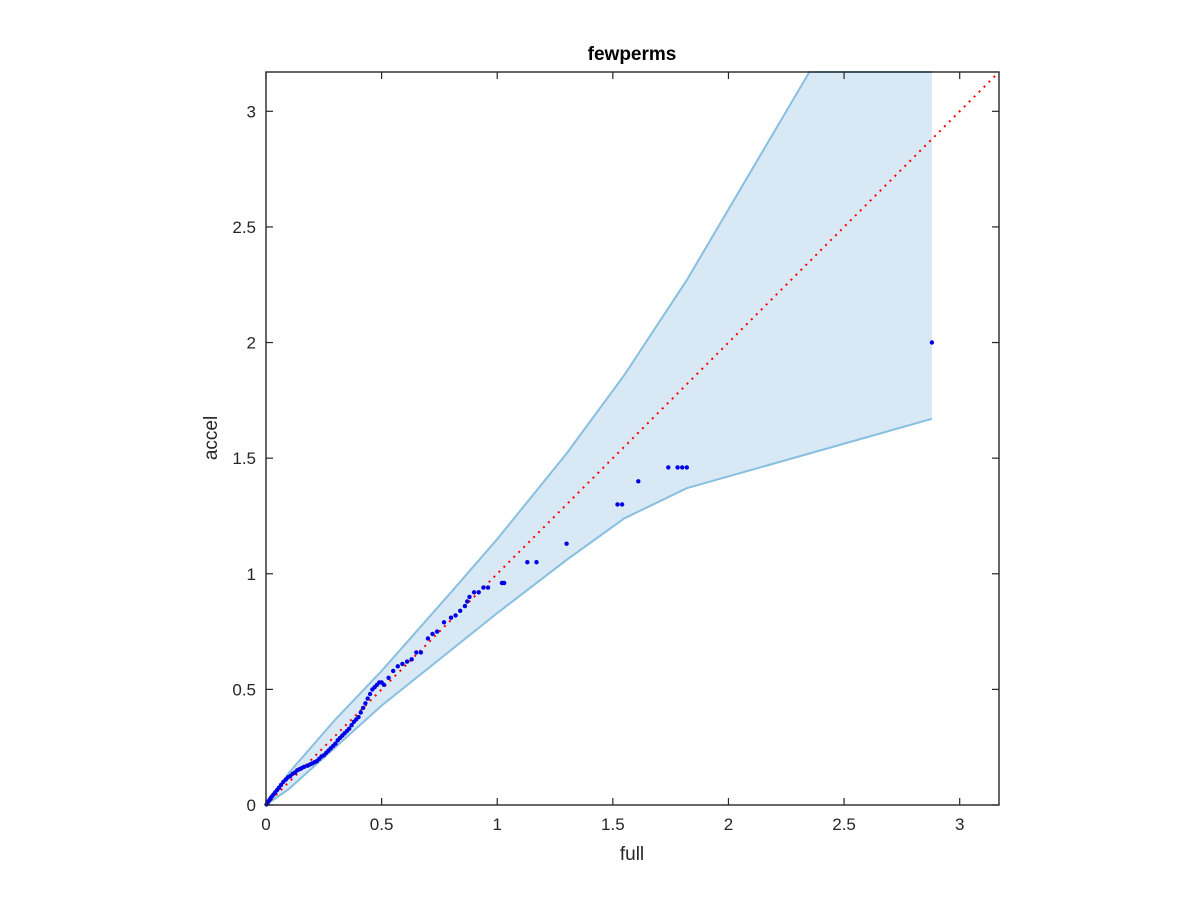  What do you see at coordinates (251, 574) in the screenshot?
I see `y-tick-label: 1` at bounding box center [251, 574].